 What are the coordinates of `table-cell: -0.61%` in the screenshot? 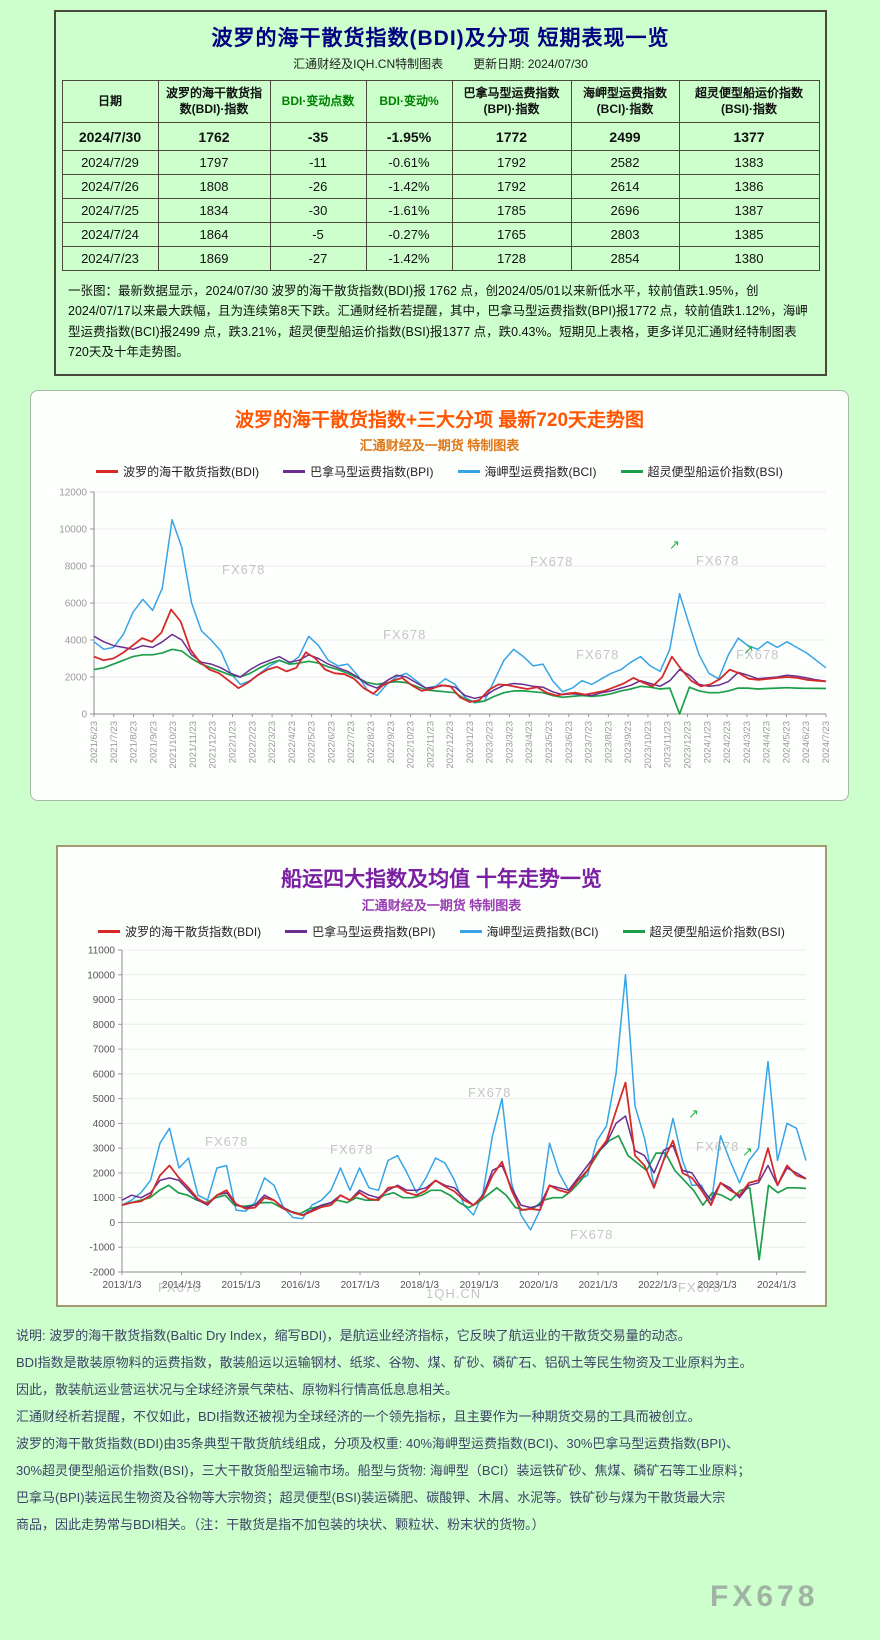 It's located at (409, 162).